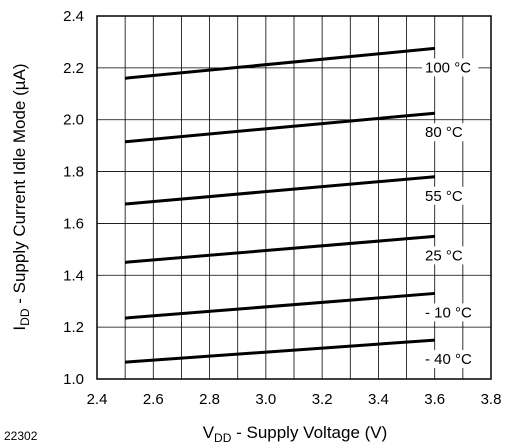  I want to click on series-labels: 100 °C 80 °C 55 °C 25 °C - 10 °C - 40 °C, so click(454, 213).